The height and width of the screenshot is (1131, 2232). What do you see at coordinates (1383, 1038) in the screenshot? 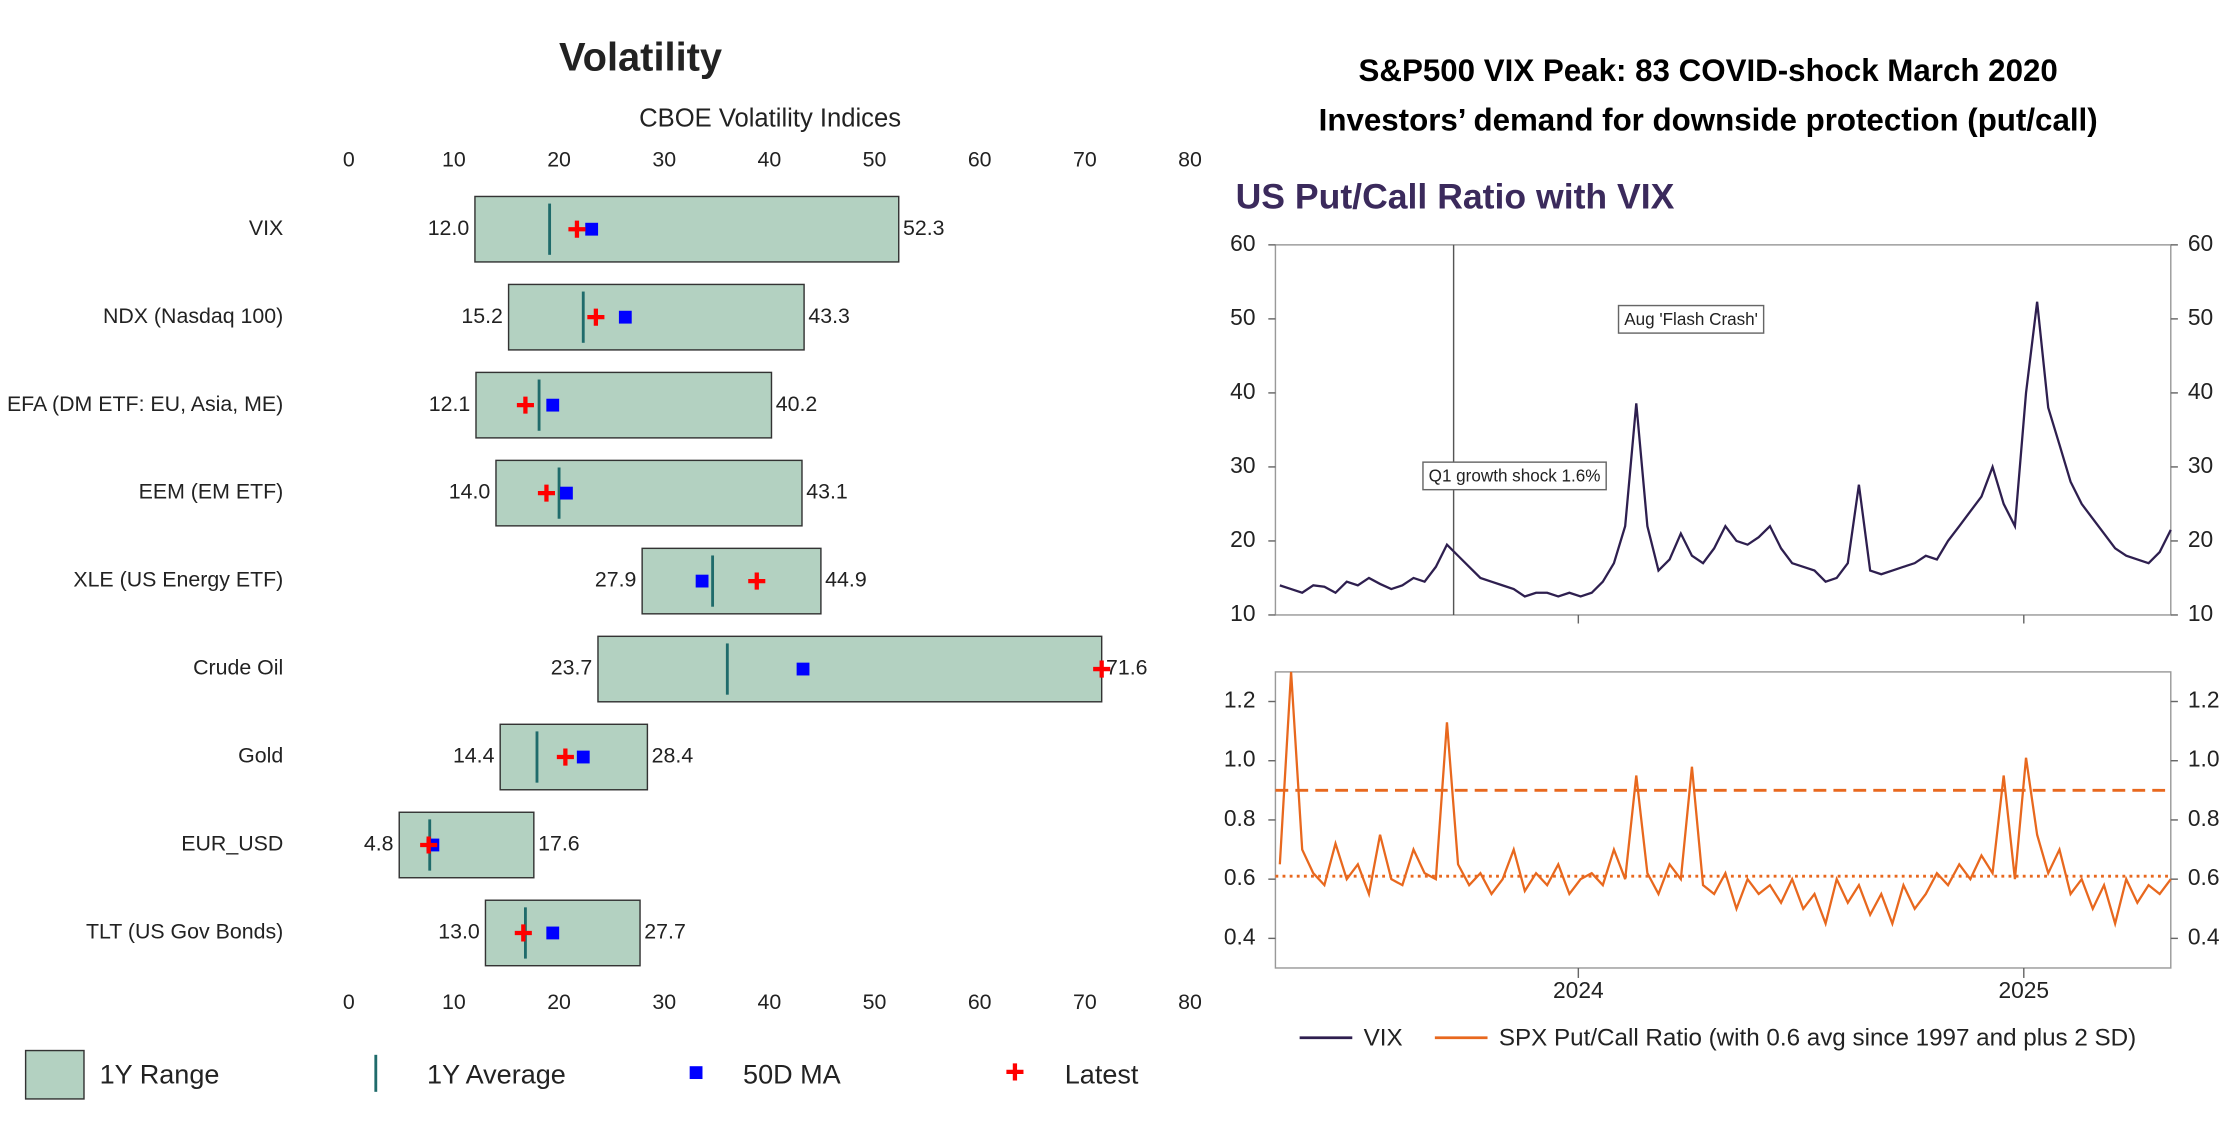
I see `legend-label: VIX` at bounding box center [1383, 1038].